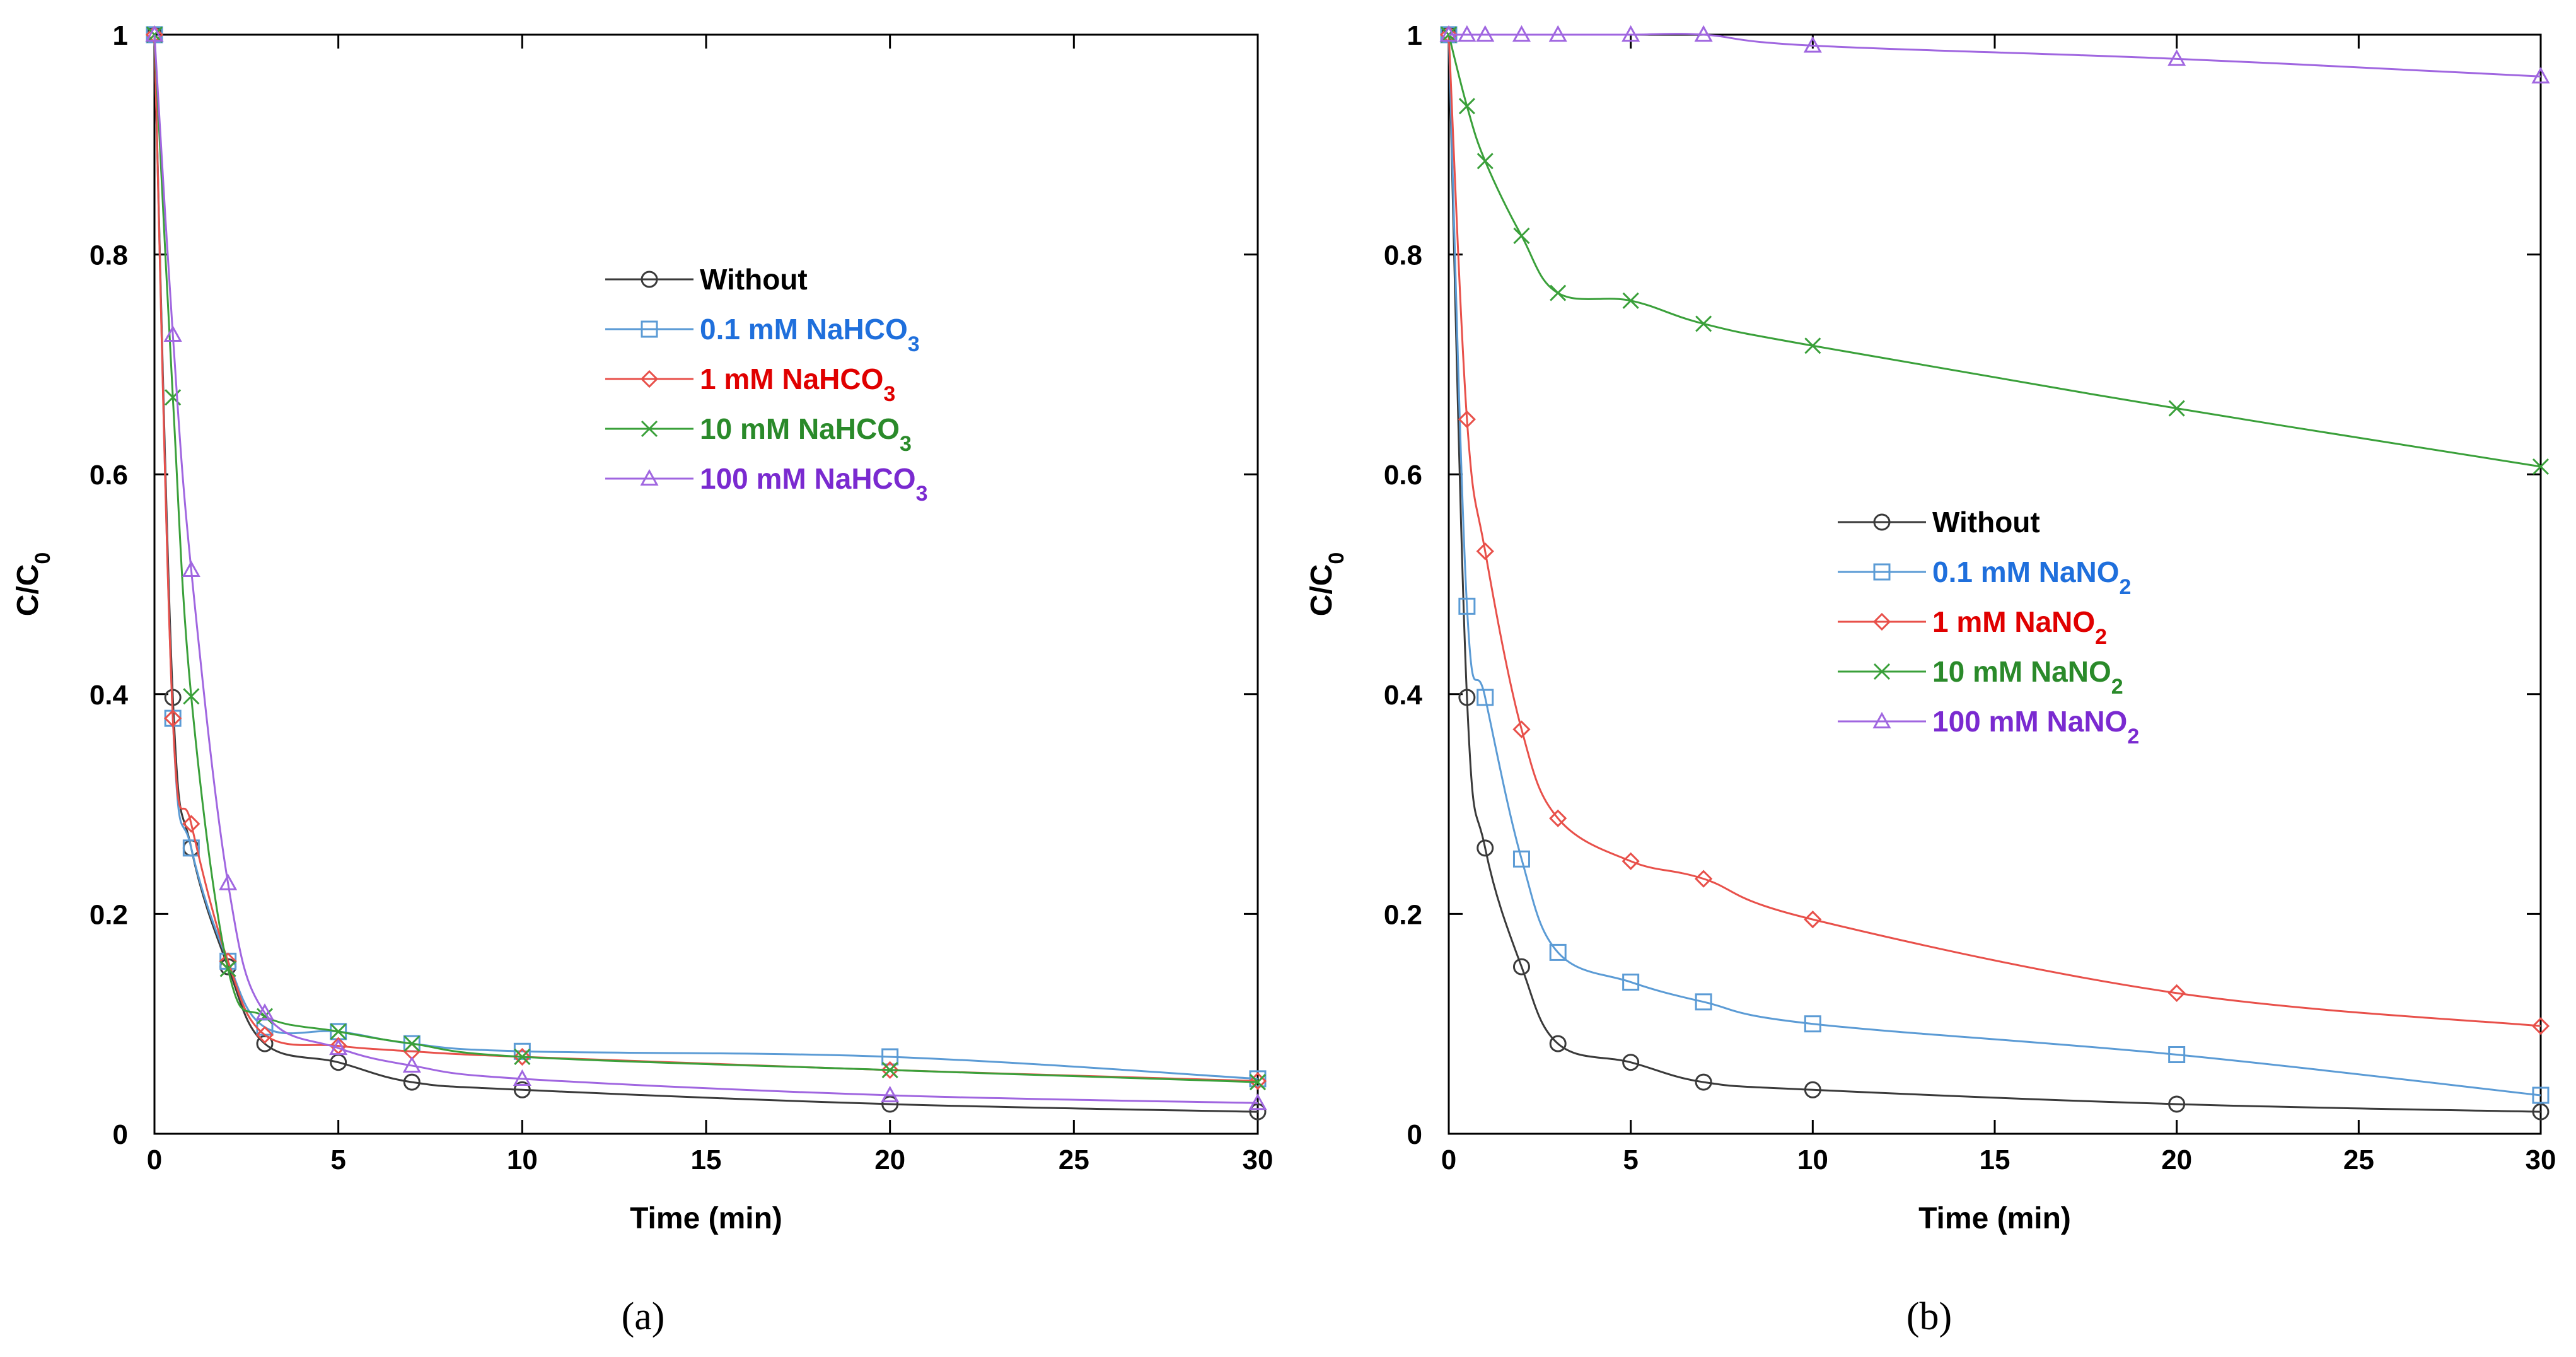 The image size is (2576, 1357). Describe the element at coordinates (522, 1159) in the screenshot. I see `x-tick-label: 10` at that location.